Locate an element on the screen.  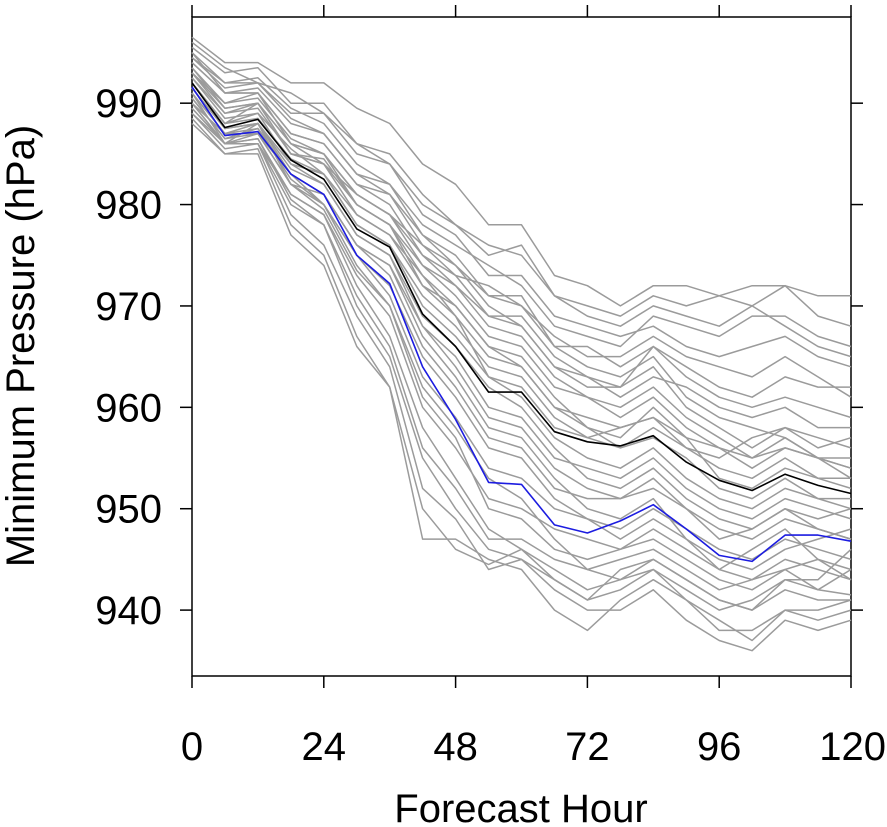
x-tick-label: 120 is located at coordinates (852, 747).